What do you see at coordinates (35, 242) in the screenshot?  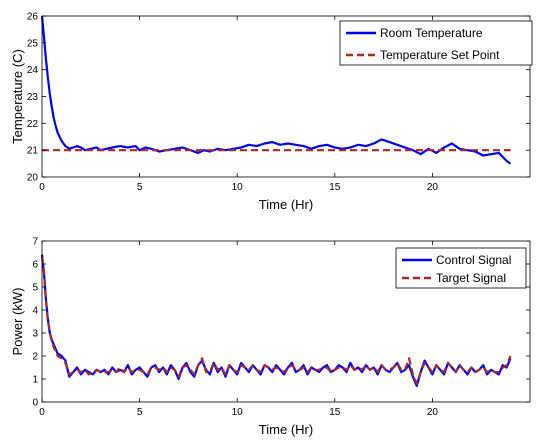 I see `y-tick-label: 7` at bounding box center [35, 242].